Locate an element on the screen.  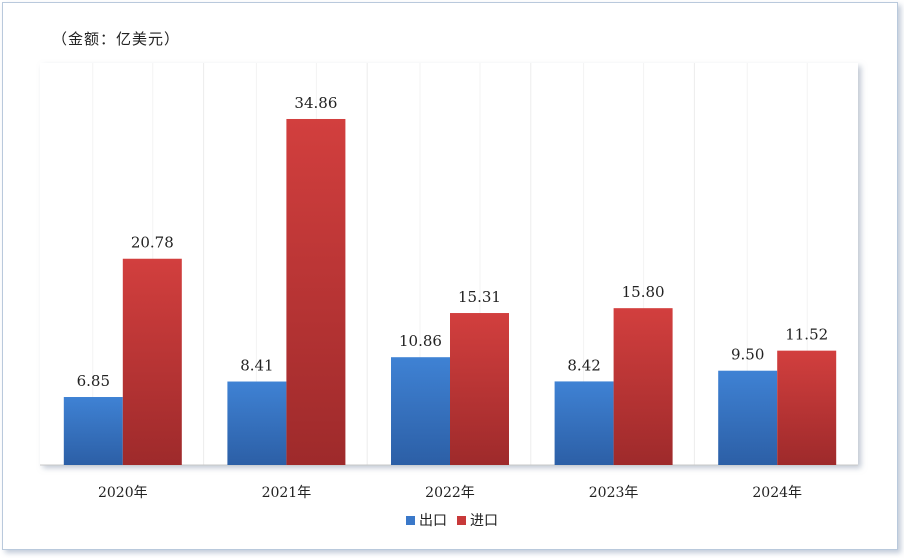
category-label: 2022年 is located at coordinates (450, 493).